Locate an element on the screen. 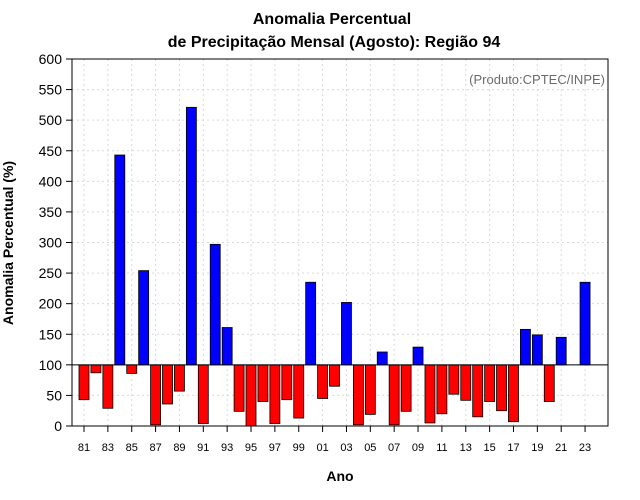 This screenshot has width=640, height=500. product-credit: (Produto:CPTEC/INPE) is located at coordinates (537, 79).